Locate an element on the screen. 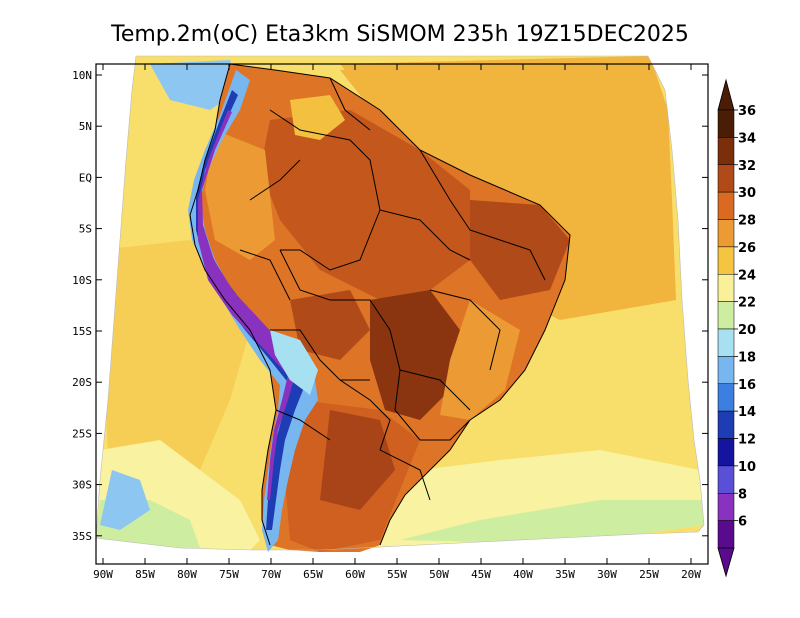  chile-argentina-border is located at coordinates (303, 425).